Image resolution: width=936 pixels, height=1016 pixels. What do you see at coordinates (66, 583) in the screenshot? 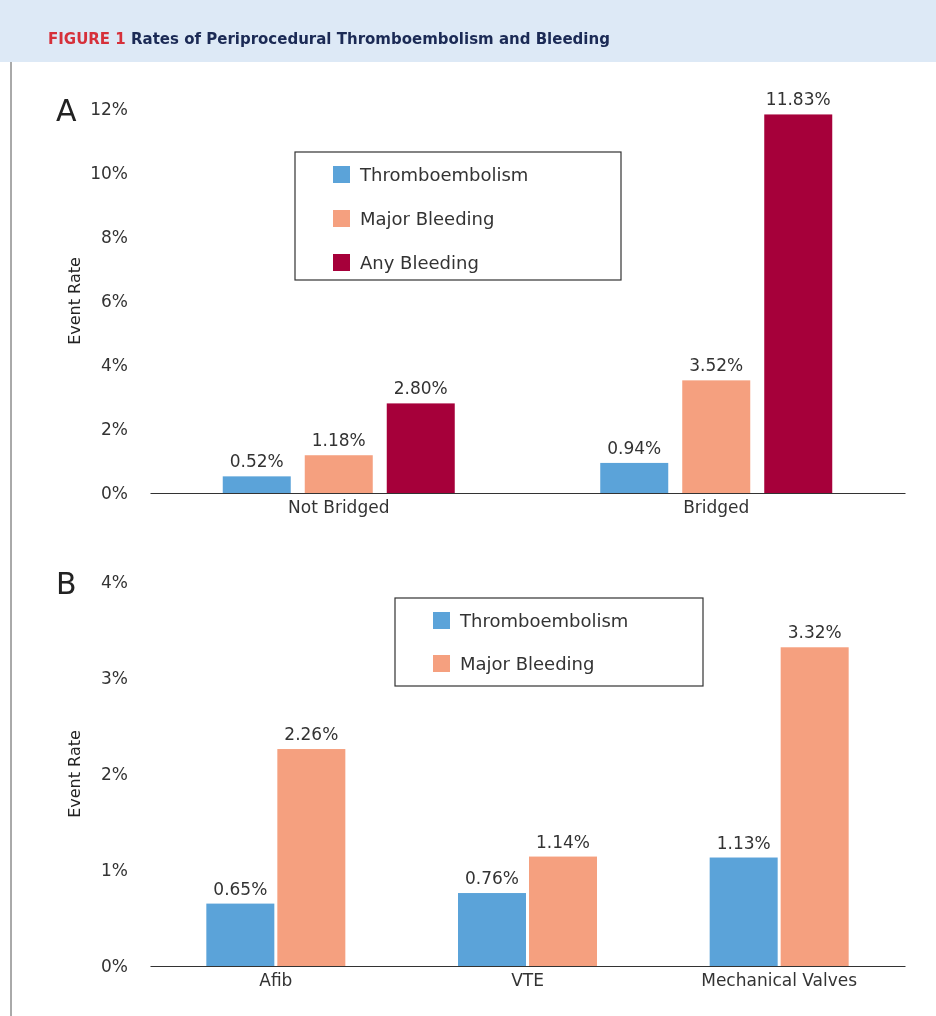
I see `chart-subtitle: B` at bounding box center [66, 583].